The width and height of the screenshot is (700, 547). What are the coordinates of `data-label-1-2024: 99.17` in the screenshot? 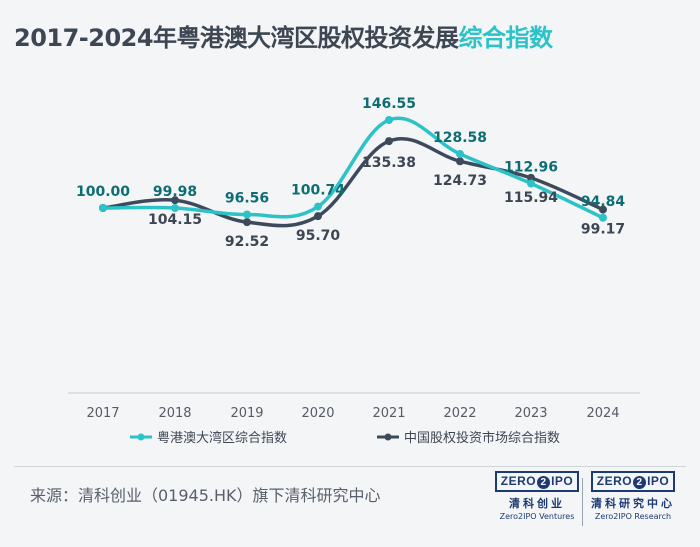 It's located at (603, 230).